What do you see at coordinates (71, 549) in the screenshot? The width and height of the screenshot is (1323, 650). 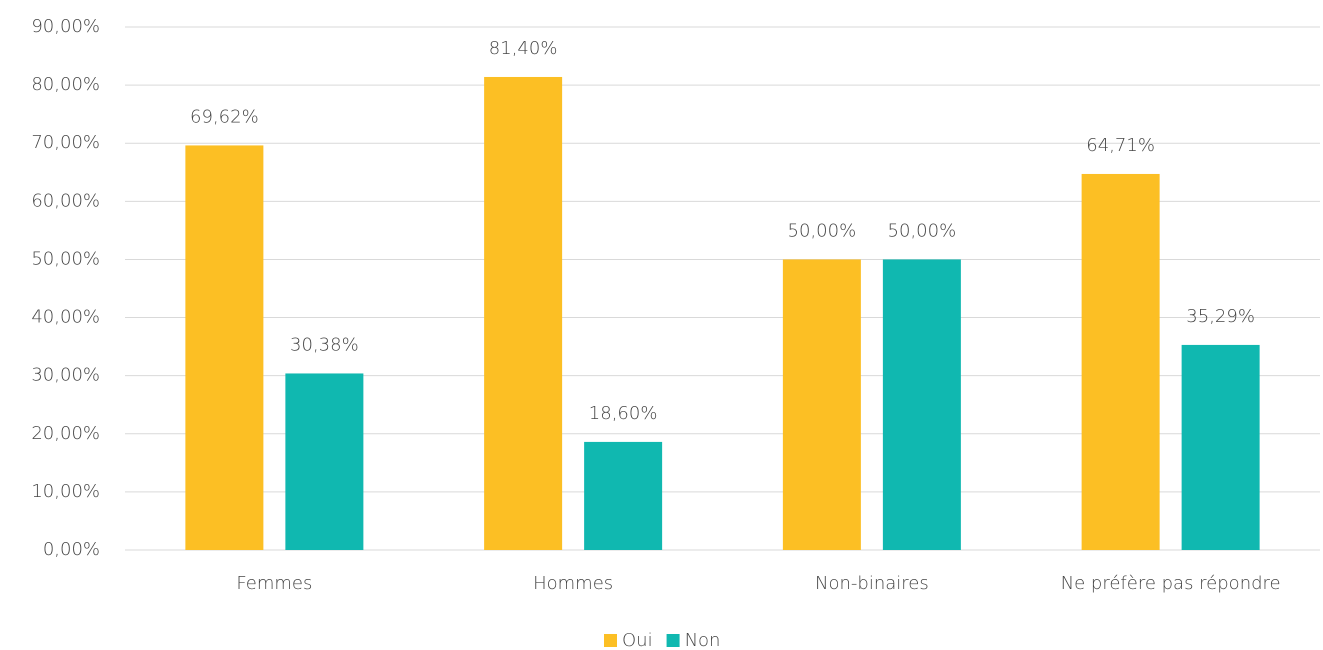 I see `y-tick-label: 0,00%` at bounding box center [71, 549].